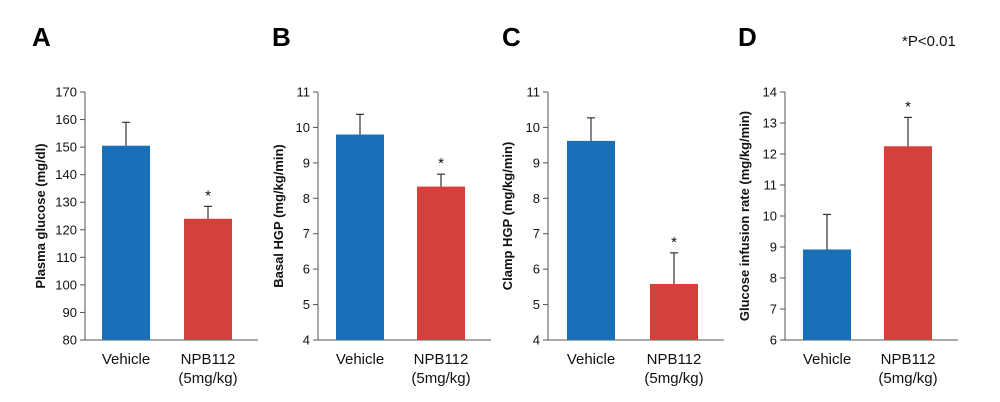  I want to click on y-tick-label: 150, so click(66, 147).